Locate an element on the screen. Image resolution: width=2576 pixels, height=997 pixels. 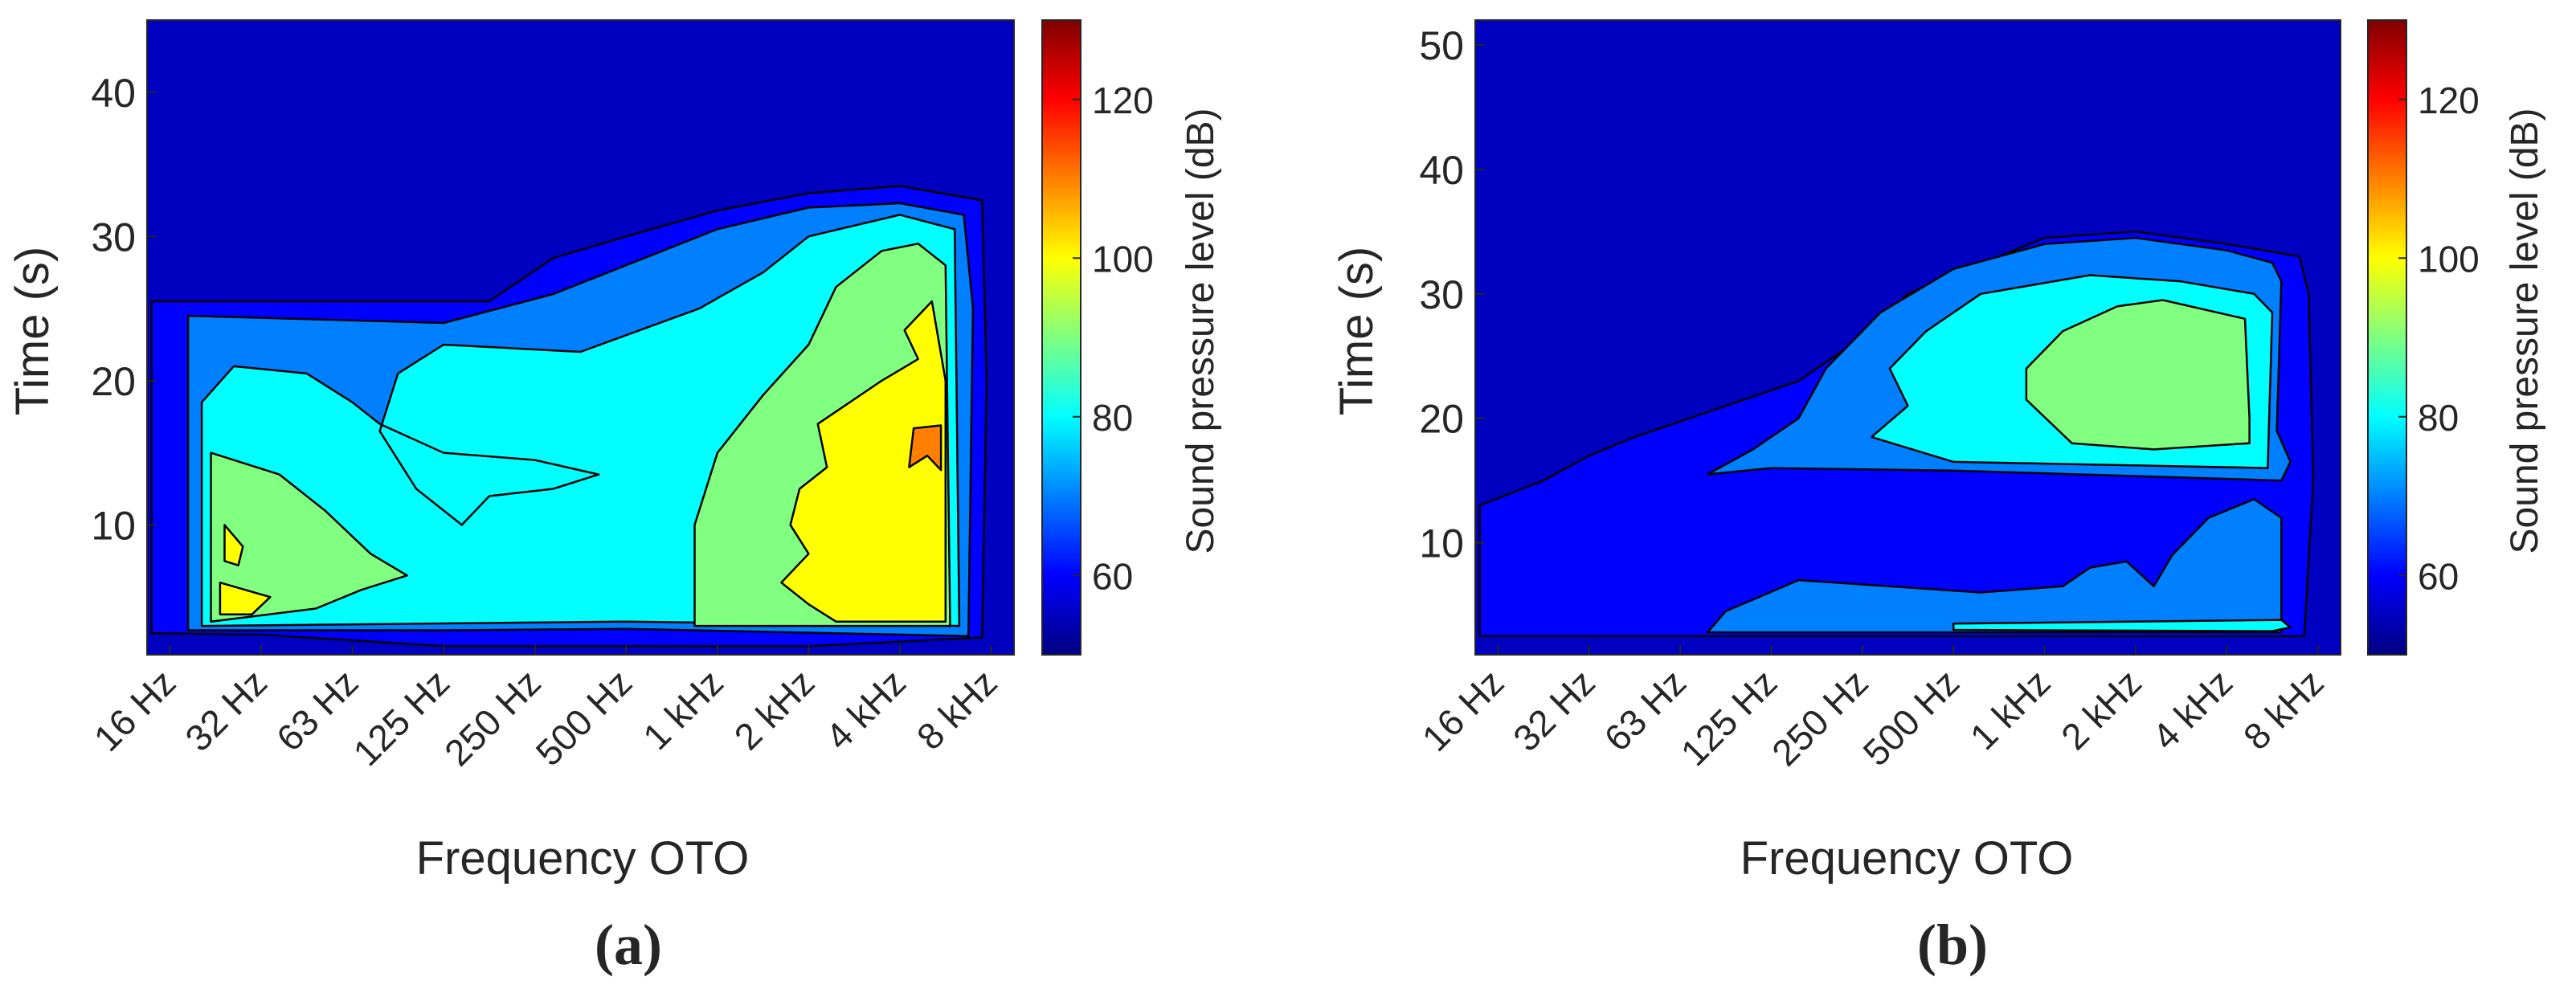
x-axis-label-b: Frequency OTO is located at coordinates (1907, 858).